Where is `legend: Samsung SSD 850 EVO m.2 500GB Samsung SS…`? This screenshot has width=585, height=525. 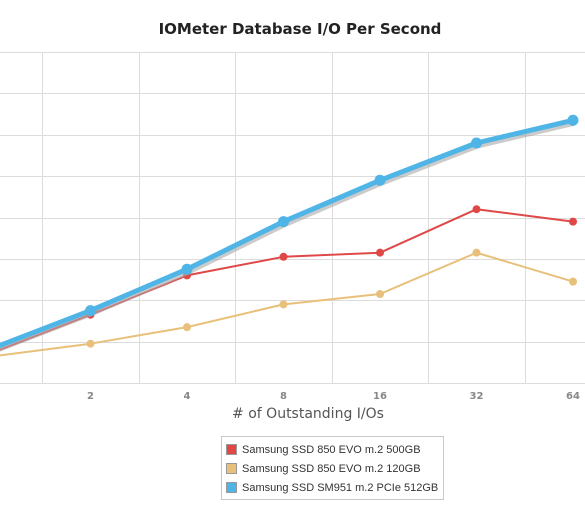 legend: Samsung SSD 850 EVO m.2 500GB Samsung SS… is located at coordinates (332, 468).